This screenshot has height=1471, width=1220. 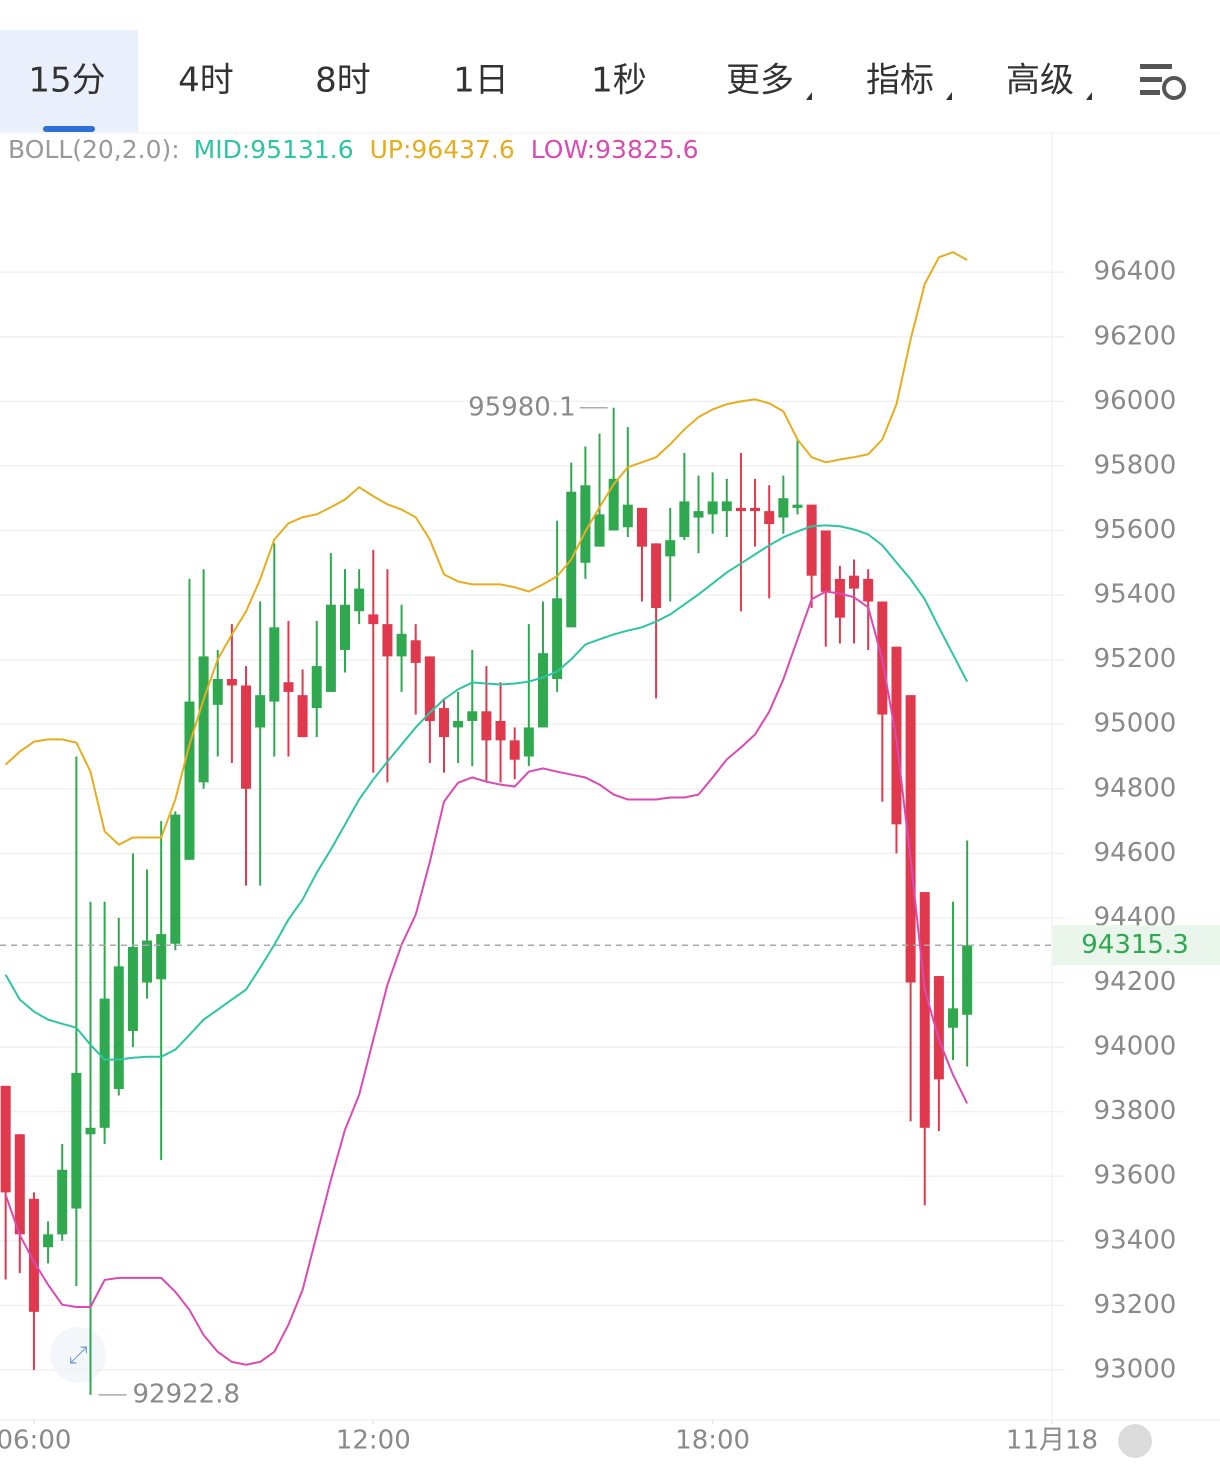 What do you see at coordinates (619, 81) in the screenshot?
I see `tab: 1秒` at bounding box center [619, 81].